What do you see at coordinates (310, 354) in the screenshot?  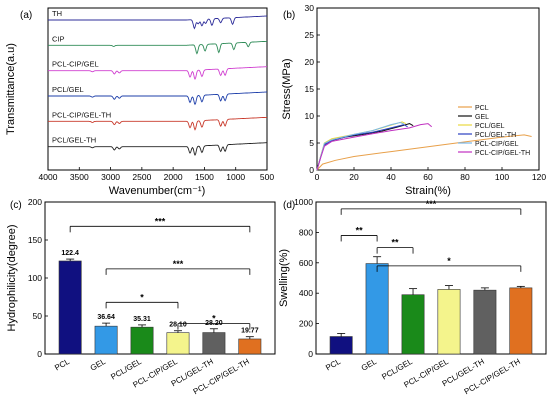 I see `swelling-y-tick-label: 0` at bounding box center [310, 354].